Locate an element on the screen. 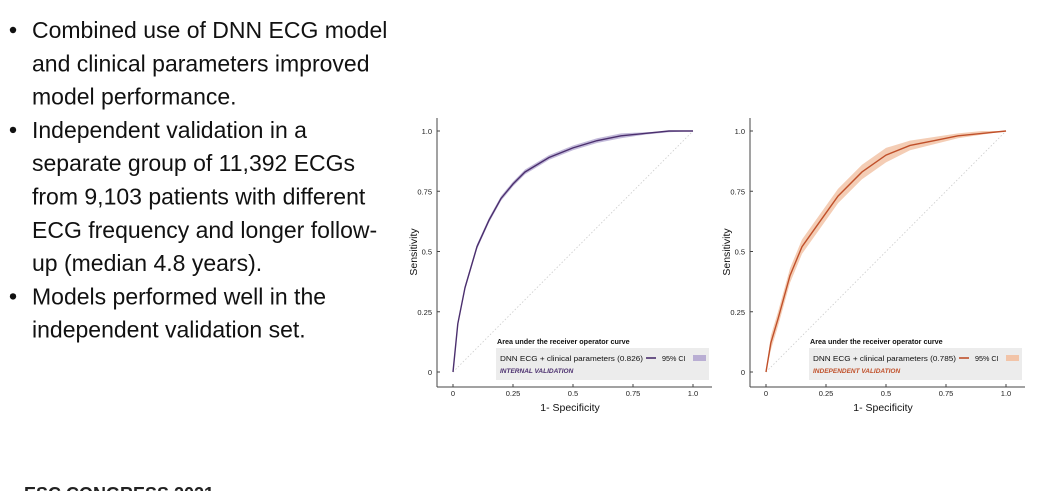 The width and height of the screenshot is (1040, 491). bullet-line: independent validation set. is located at coordinates (169, 330).